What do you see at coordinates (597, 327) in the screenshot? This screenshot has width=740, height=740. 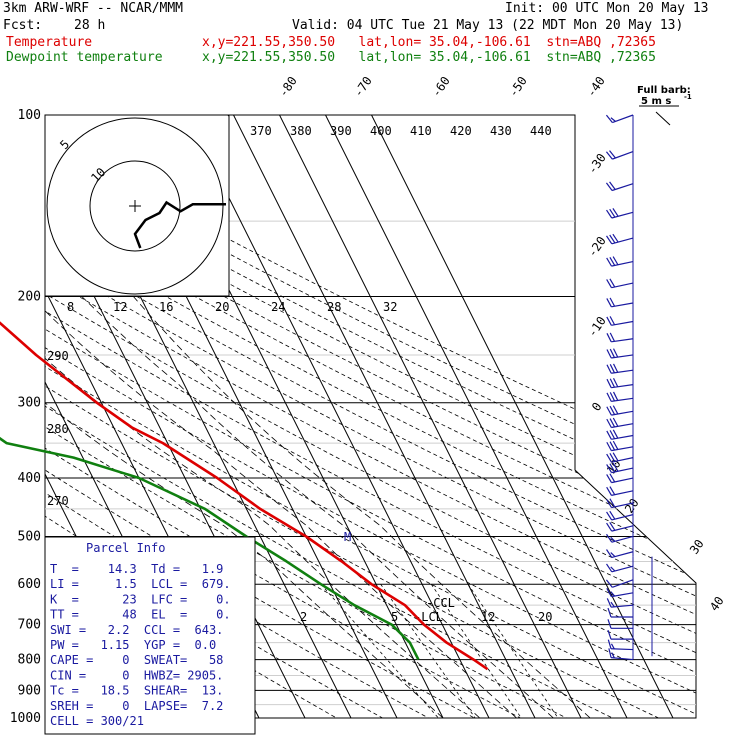 I see `isotherm-label: -10` at bounding box center [597, 327].